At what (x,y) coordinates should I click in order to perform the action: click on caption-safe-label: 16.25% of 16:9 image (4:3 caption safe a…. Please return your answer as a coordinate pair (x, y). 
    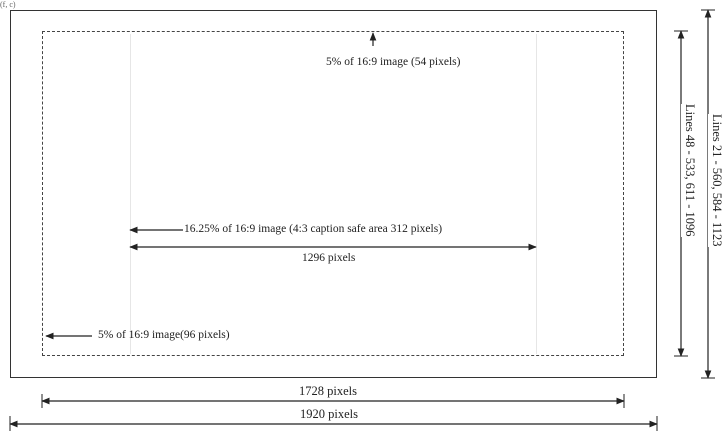
    Looking at the image, I should click on (313, 229).